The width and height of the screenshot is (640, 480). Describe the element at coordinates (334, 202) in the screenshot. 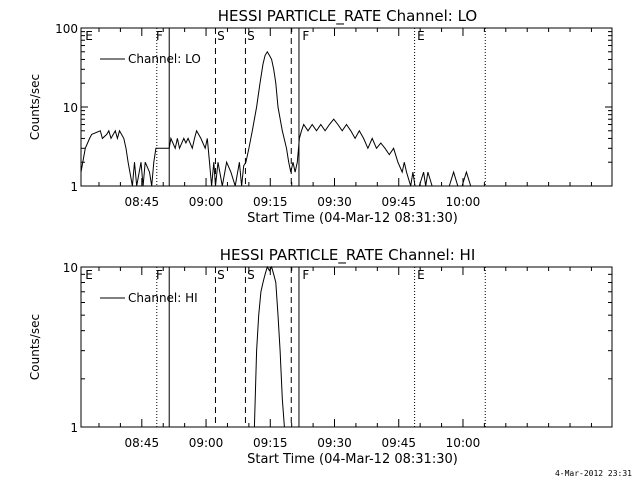

I see `panel-lo-x-tick-label: 09:30` at that location.